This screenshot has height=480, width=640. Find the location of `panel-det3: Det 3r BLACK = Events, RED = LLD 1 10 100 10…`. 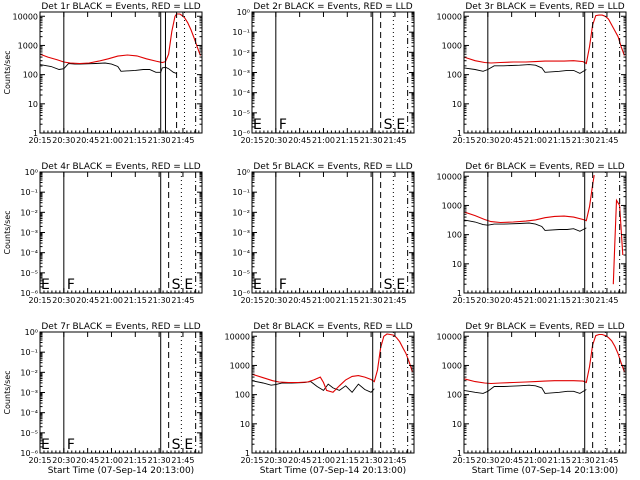

panel-det3: Det 3r BLACK = Events, RED = LLD 1 10 100 10… is located at coordinates (532, 73).